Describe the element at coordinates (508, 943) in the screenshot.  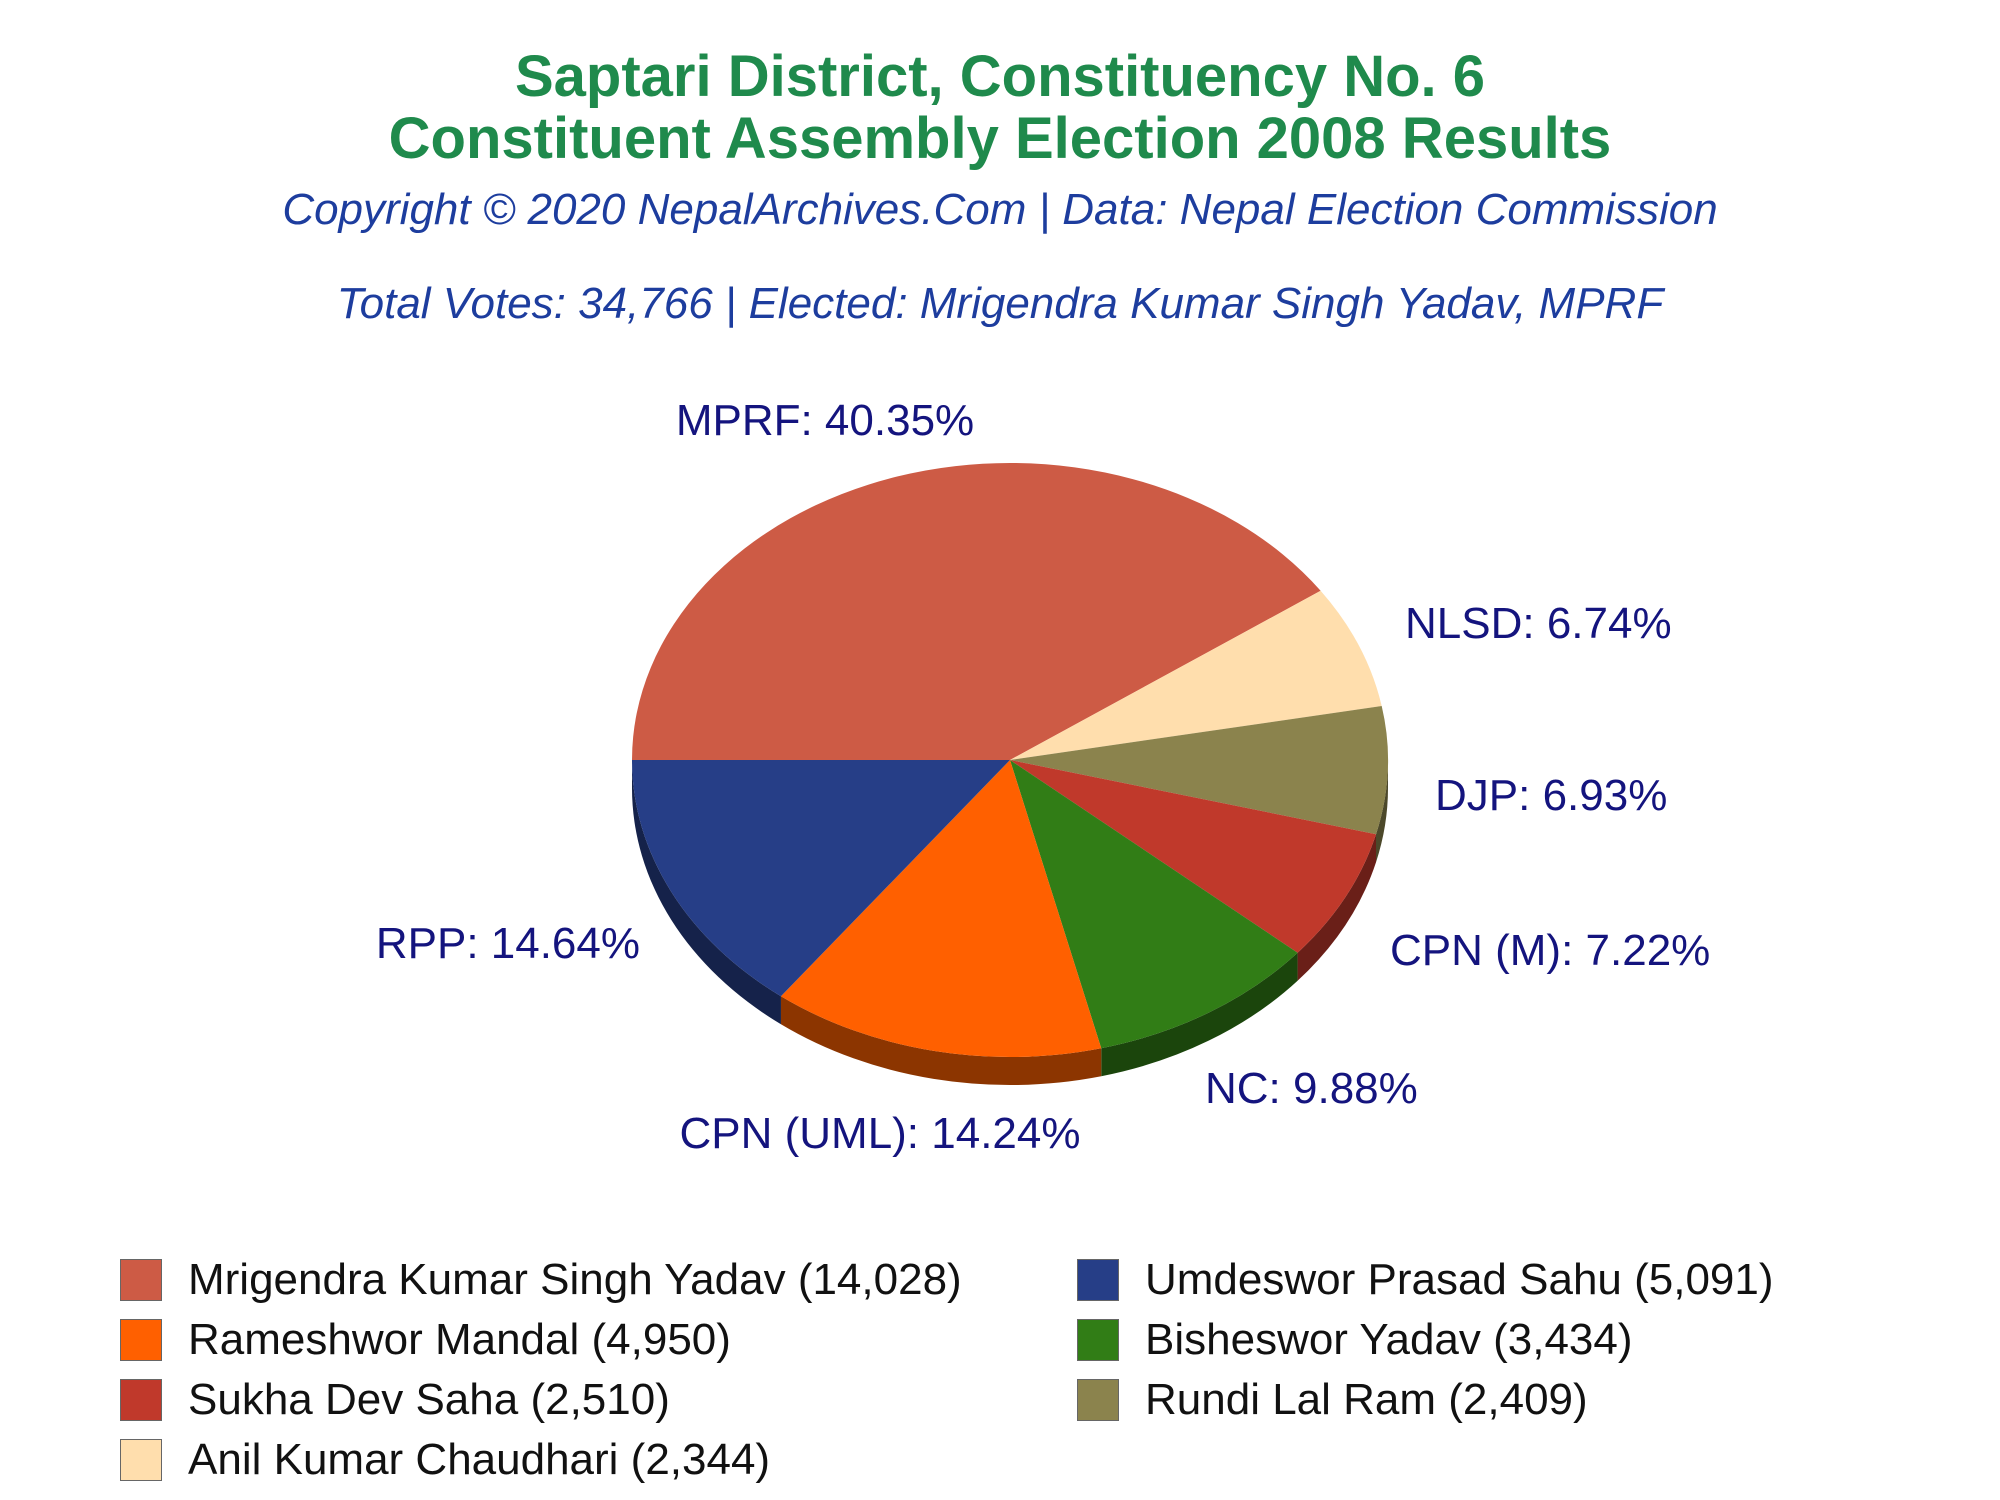
I see `slice-label-rpp: RPP: 14.64%` at that location.